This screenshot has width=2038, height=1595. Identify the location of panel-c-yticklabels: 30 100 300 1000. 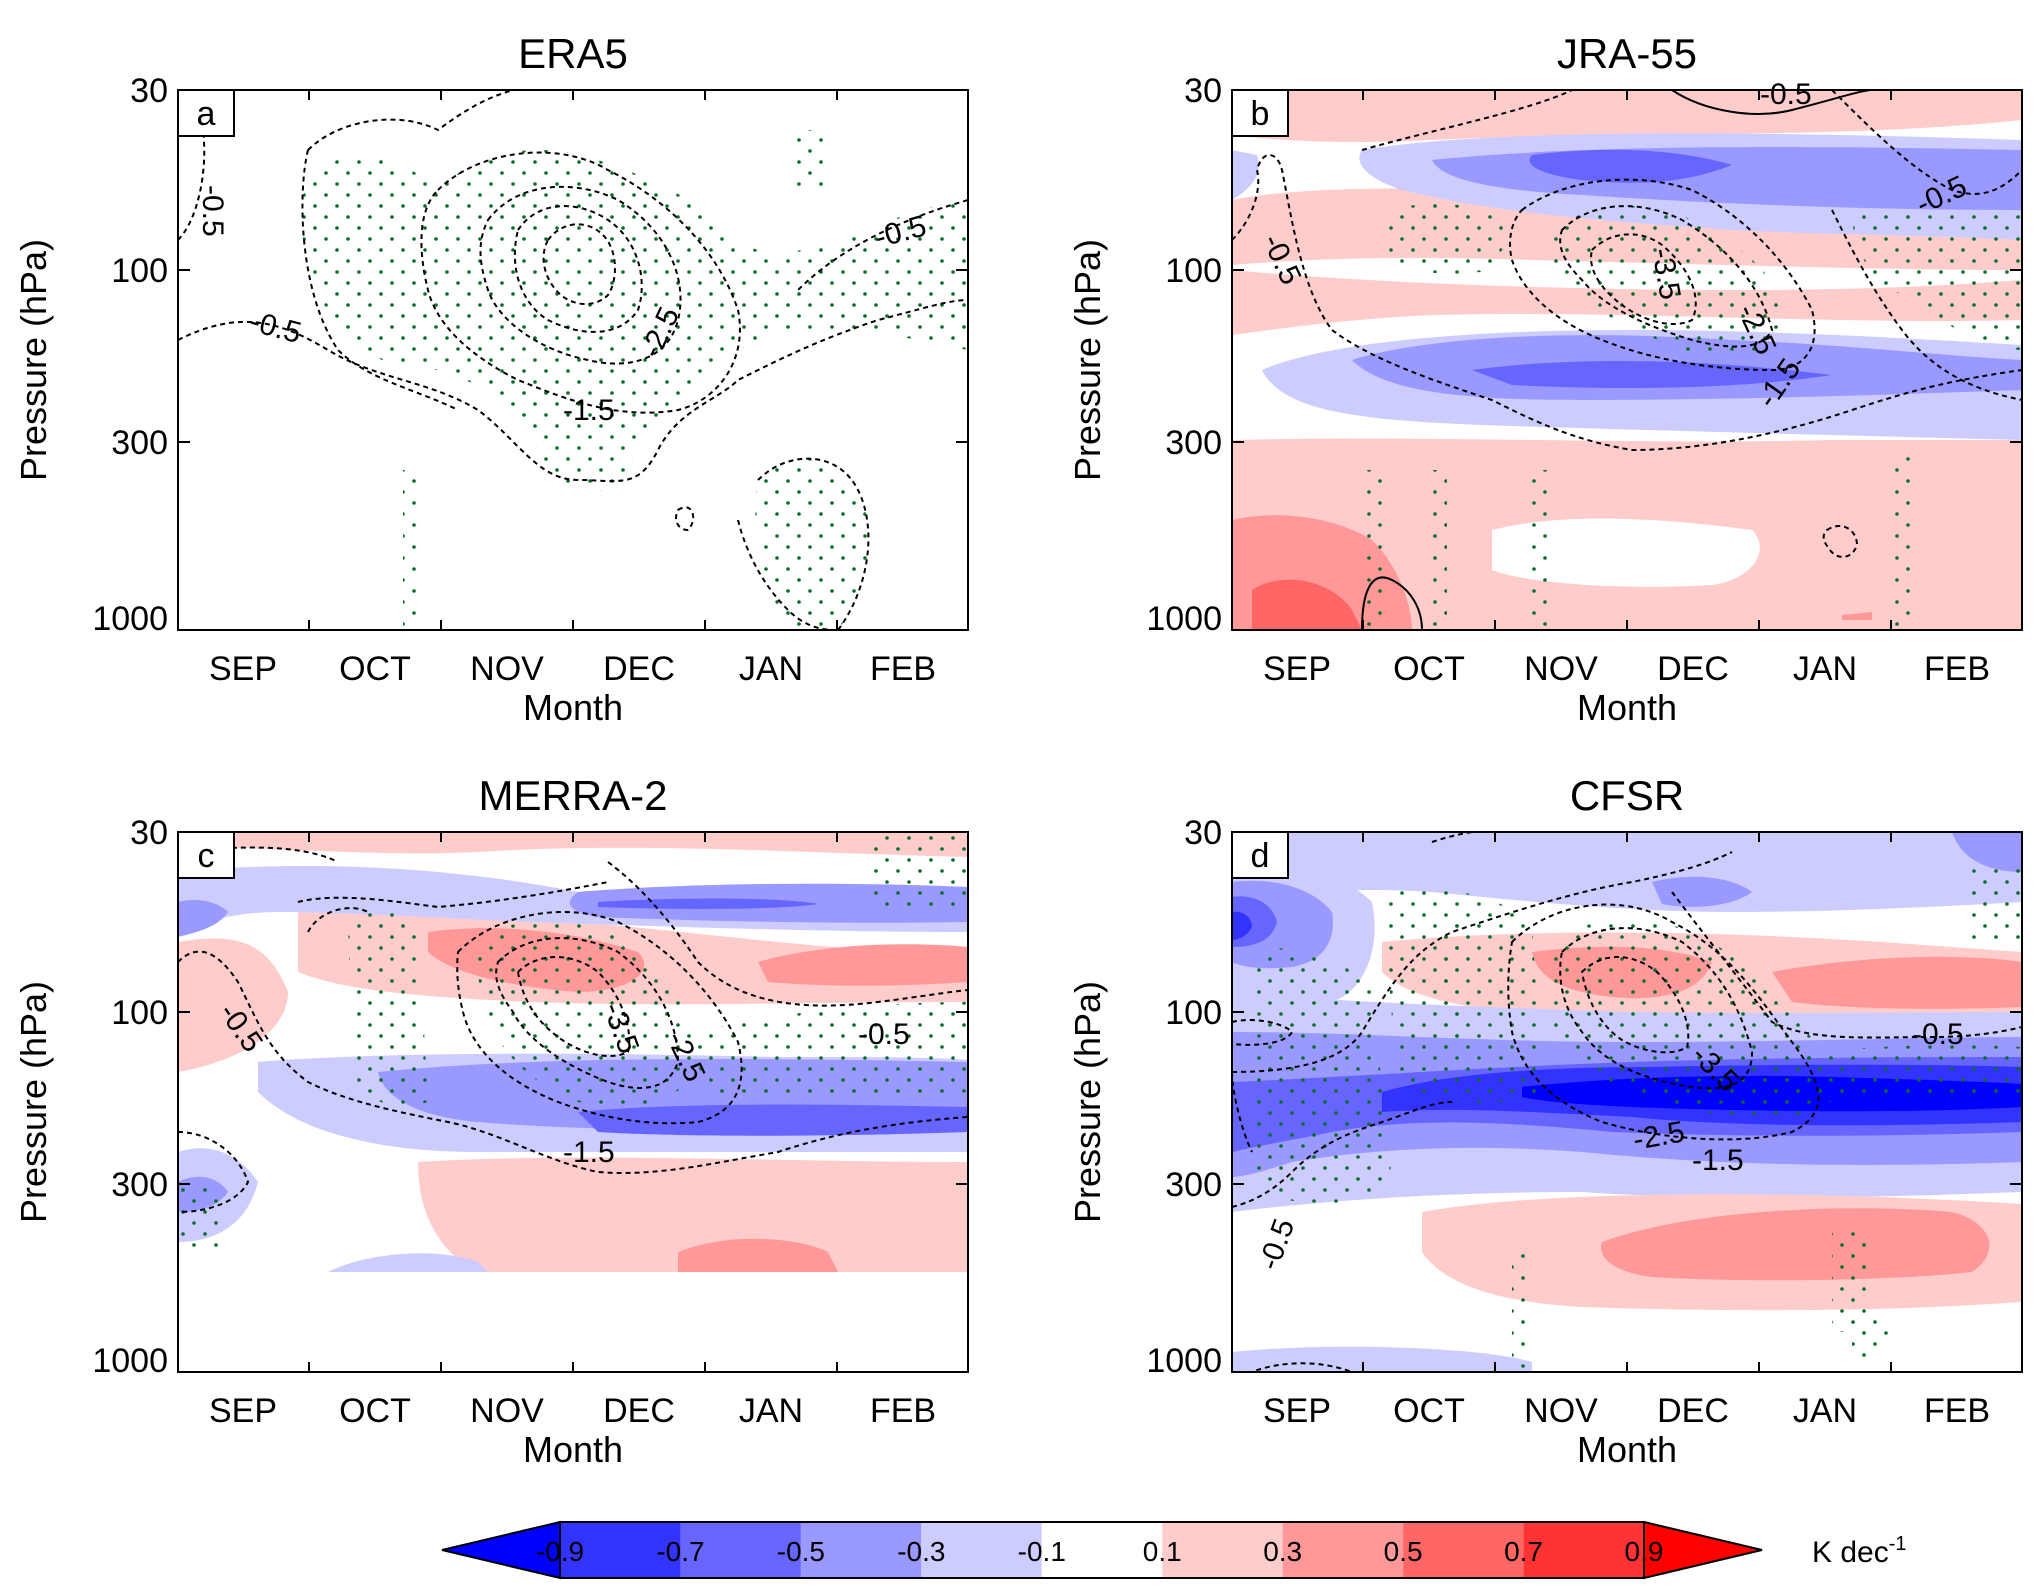
(130, 1097).